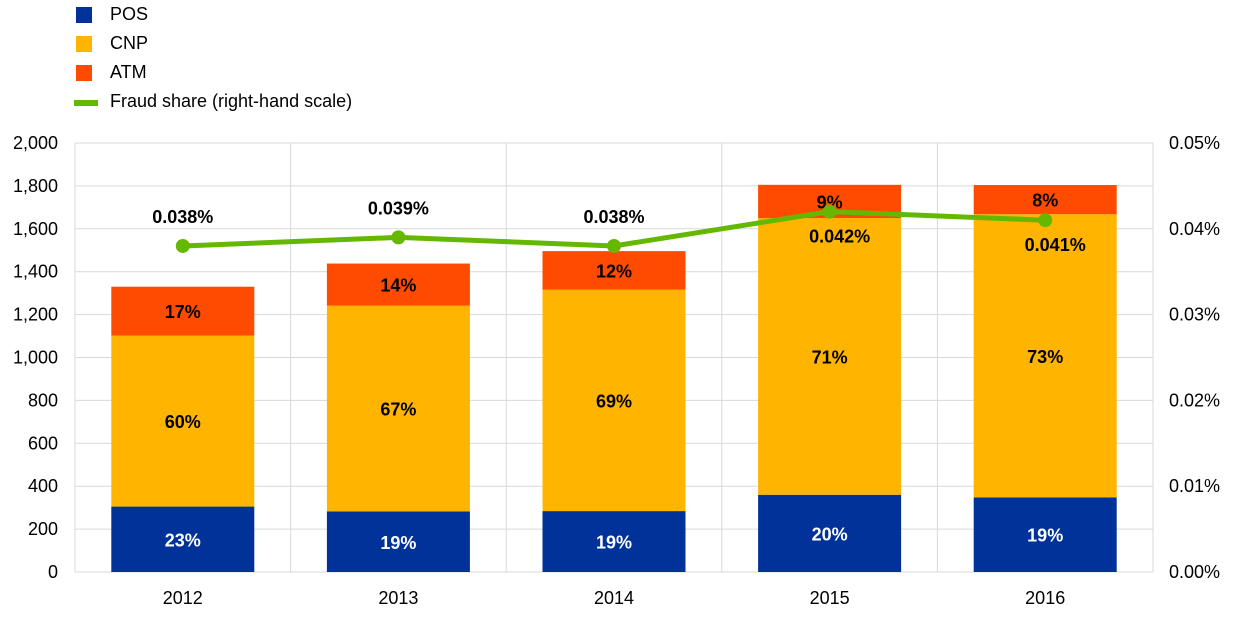 Image resolution: width=1240 pixels, height=618 pixels. What do you see at coordinates (35, 186) in the screenshot?
I see `y-tick-label: 1,800` at bounding box center [35, 186].